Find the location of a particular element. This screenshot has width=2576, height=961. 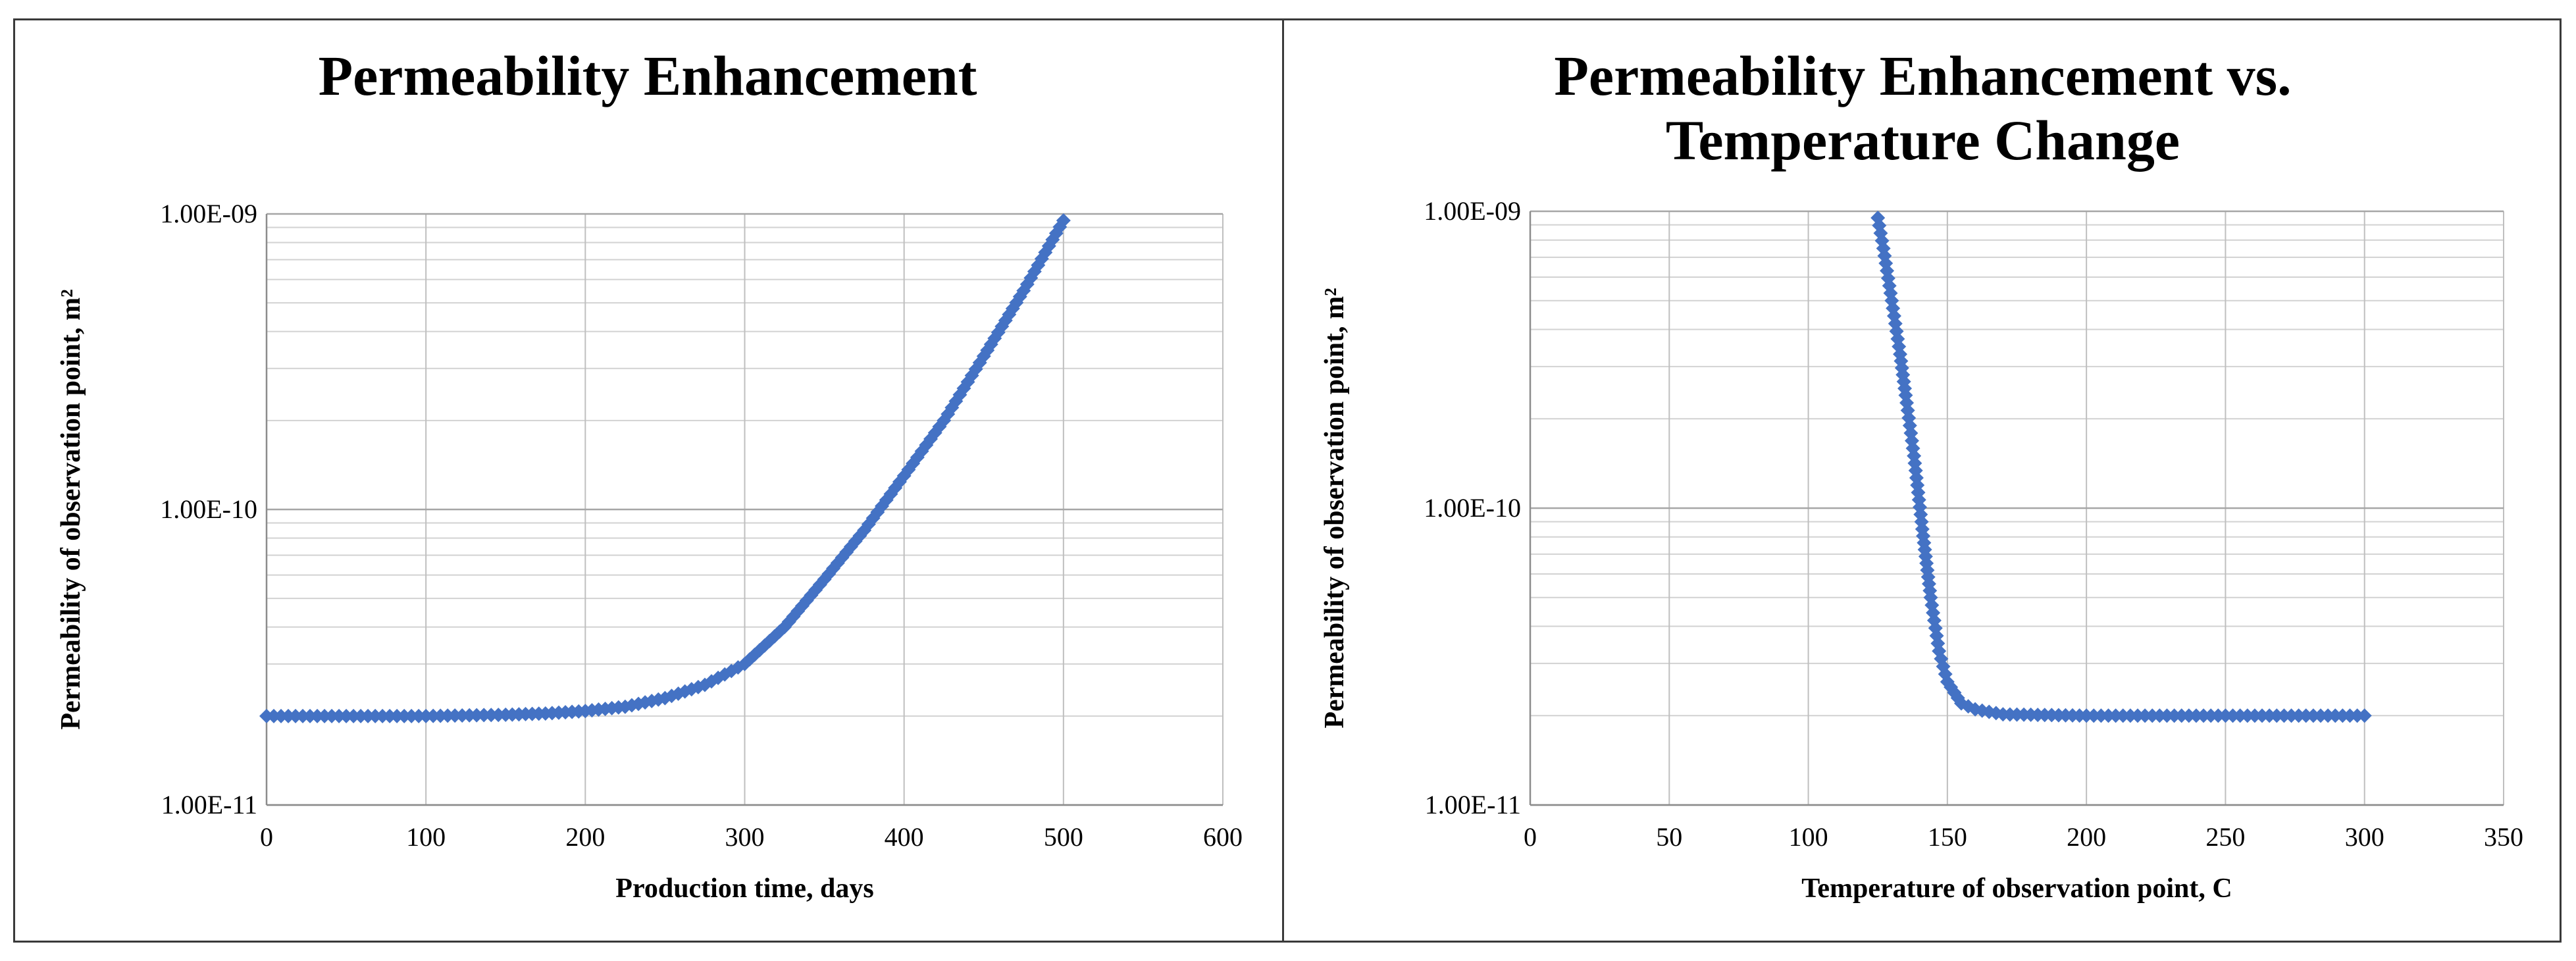

x-tick-label: 0 is located at coordinates (1530, 837).